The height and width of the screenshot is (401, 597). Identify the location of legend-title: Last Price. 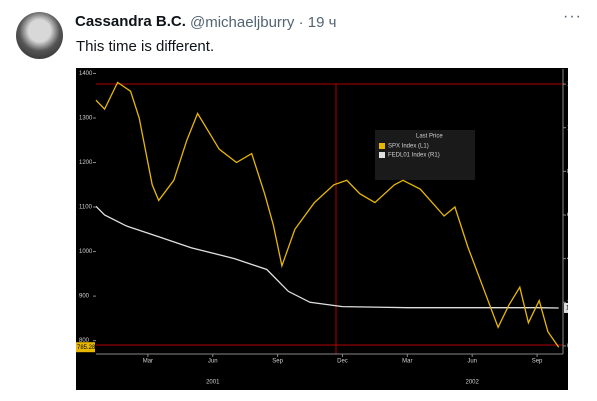
(429, 137).